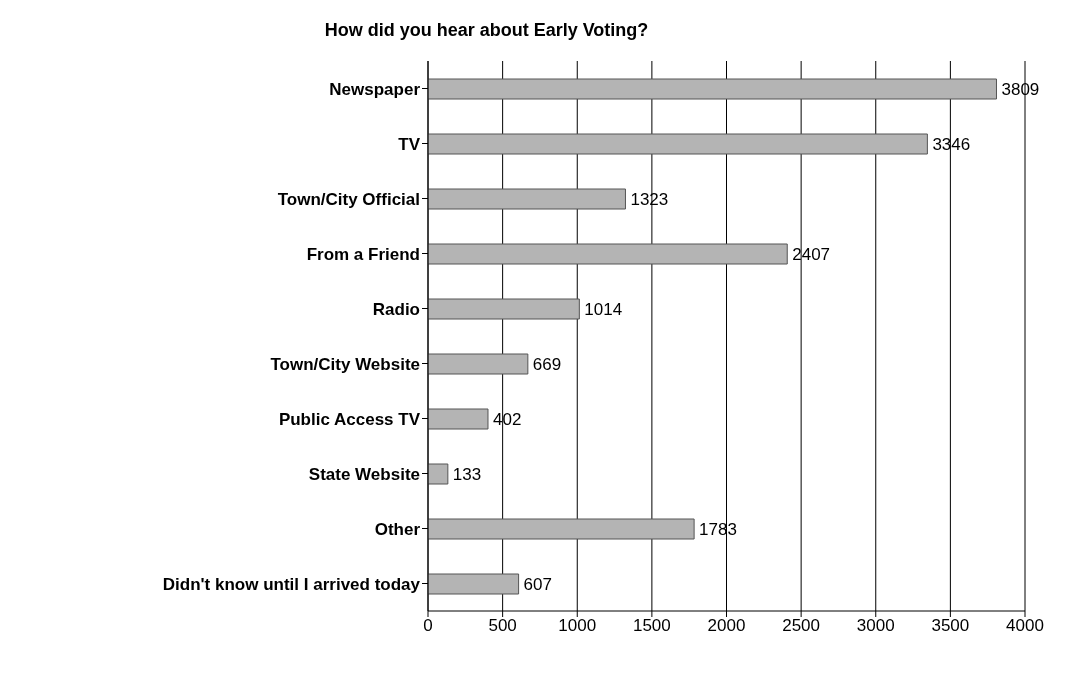  What do you see at coordinates (291, 584) in the screenshot?
I see `y-tick-label: Didn't know until I arrived today` at bounding box center [291, 584].